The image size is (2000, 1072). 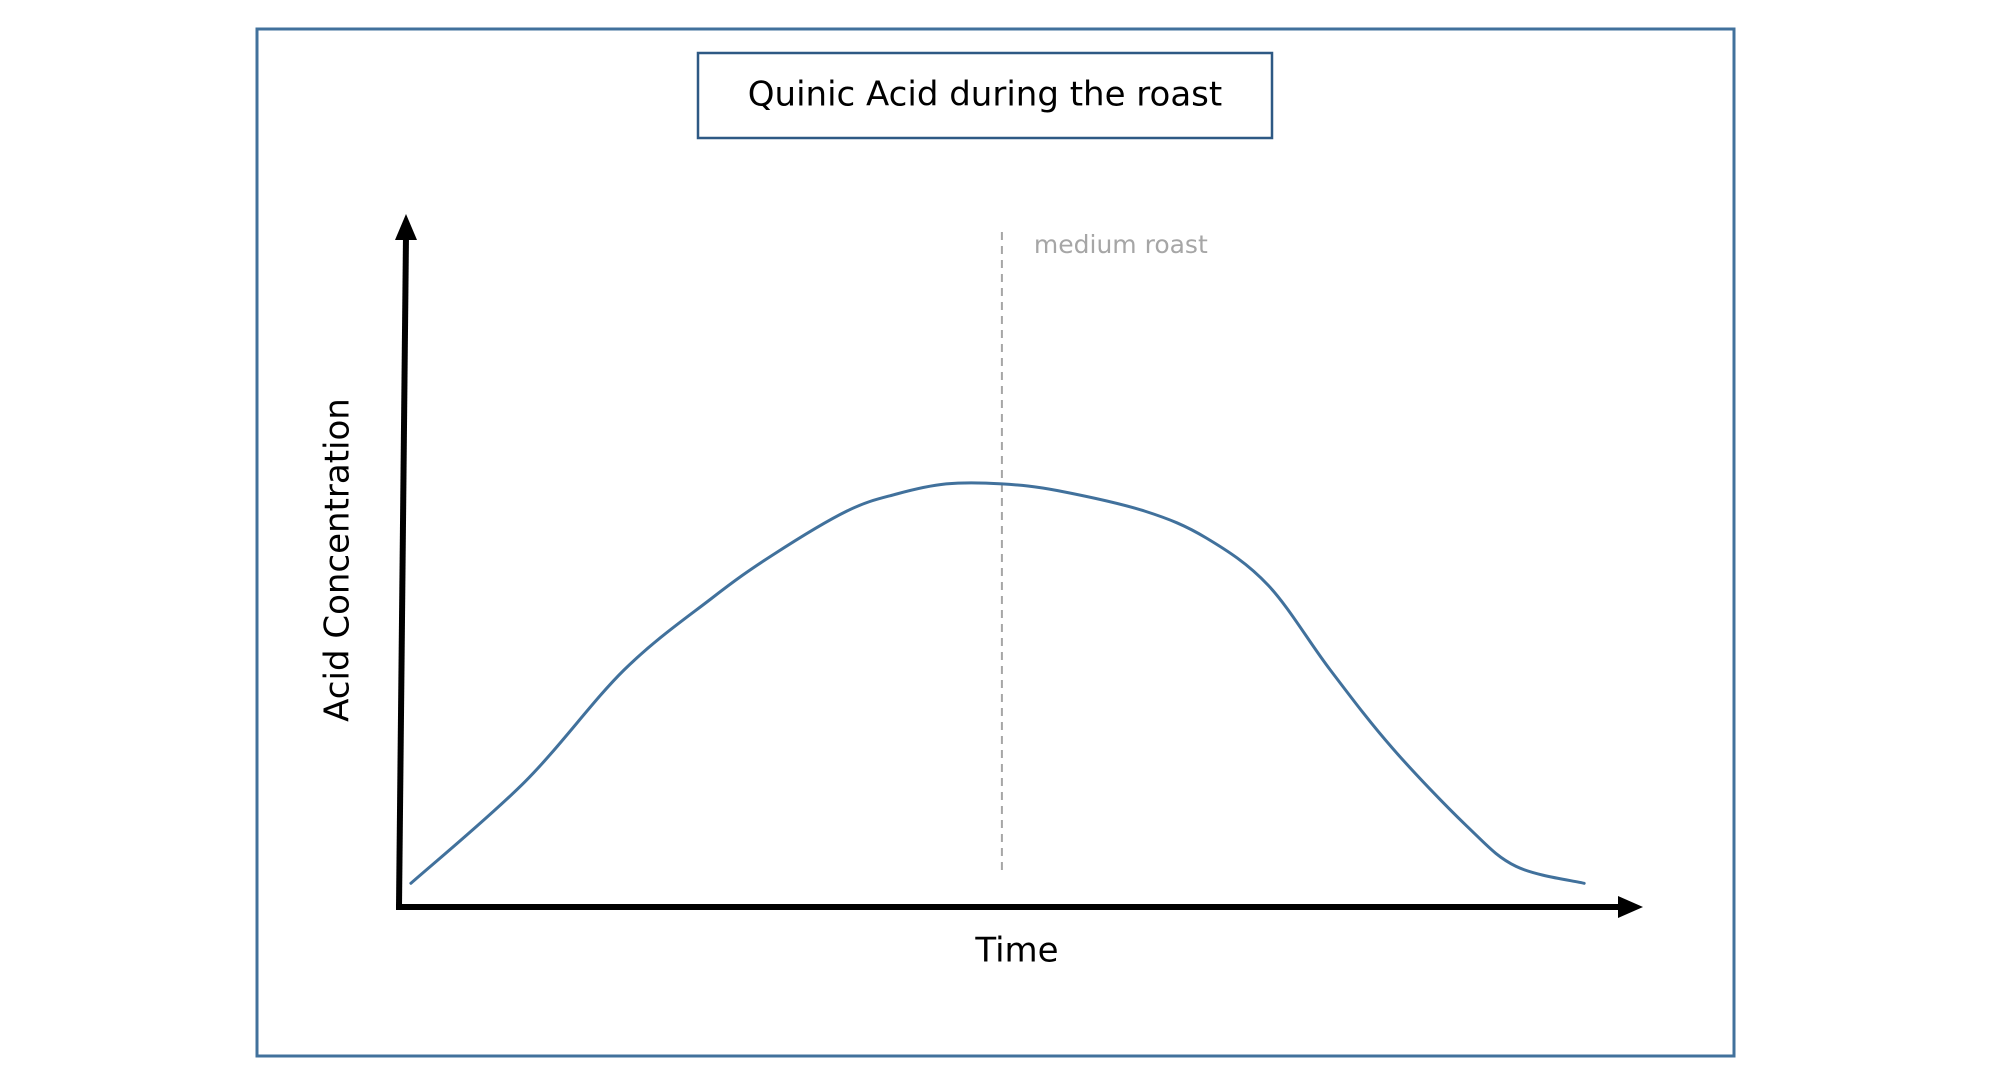 I want to click on medium-roast-label: medium roast, so click(x=1121, y=244).